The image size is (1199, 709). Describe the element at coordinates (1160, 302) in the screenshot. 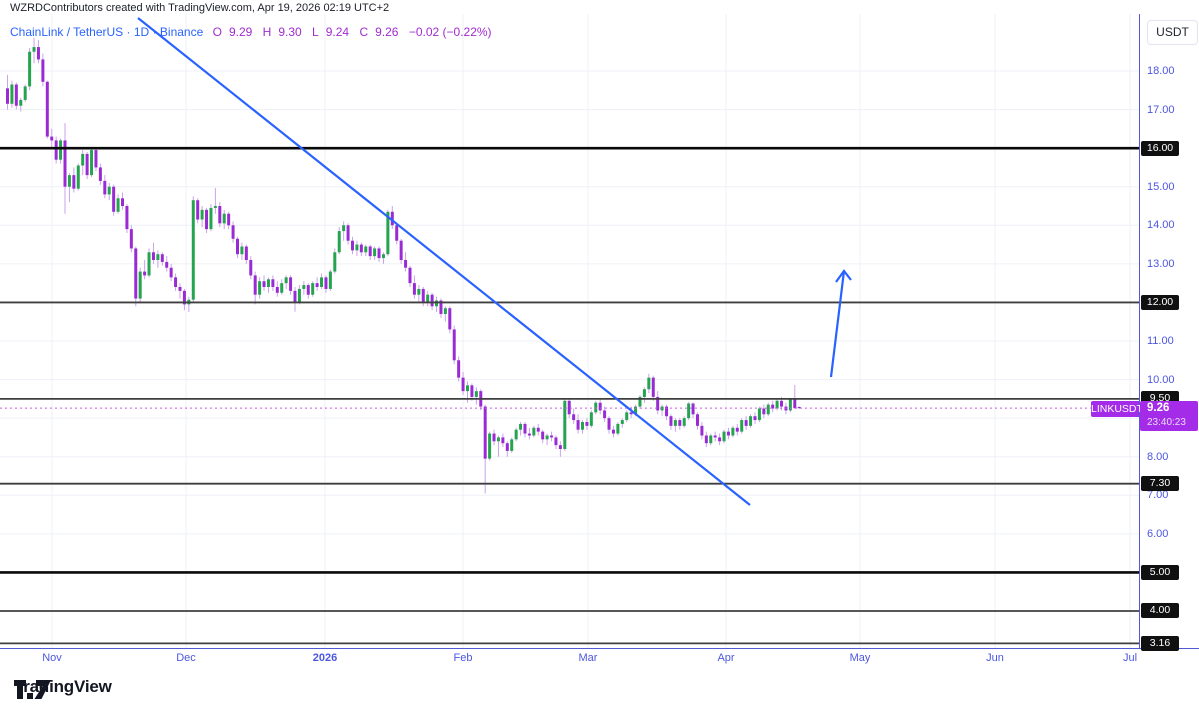

I see `level-price-badge: 12.00` at that location.